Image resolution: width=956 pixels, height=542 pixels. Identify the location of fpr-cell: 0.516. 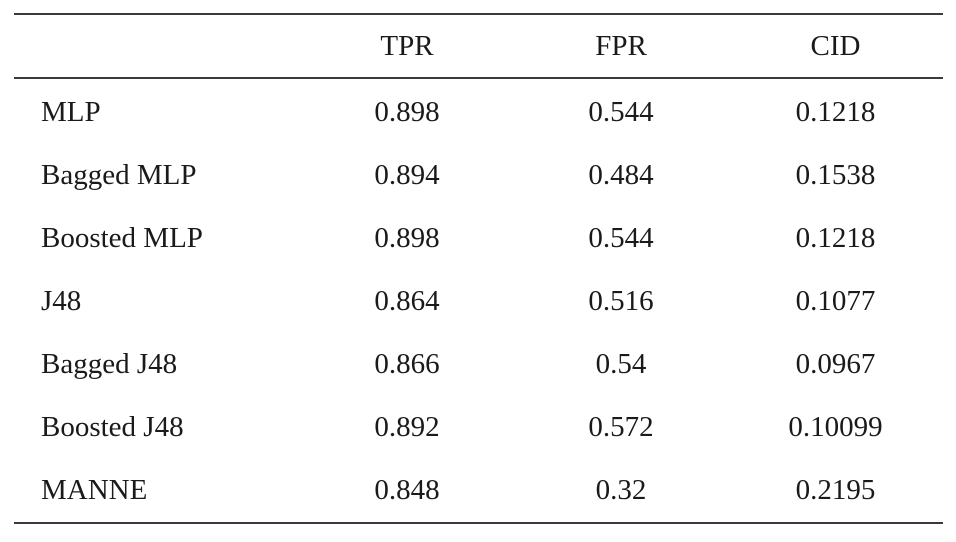
(621, 301).